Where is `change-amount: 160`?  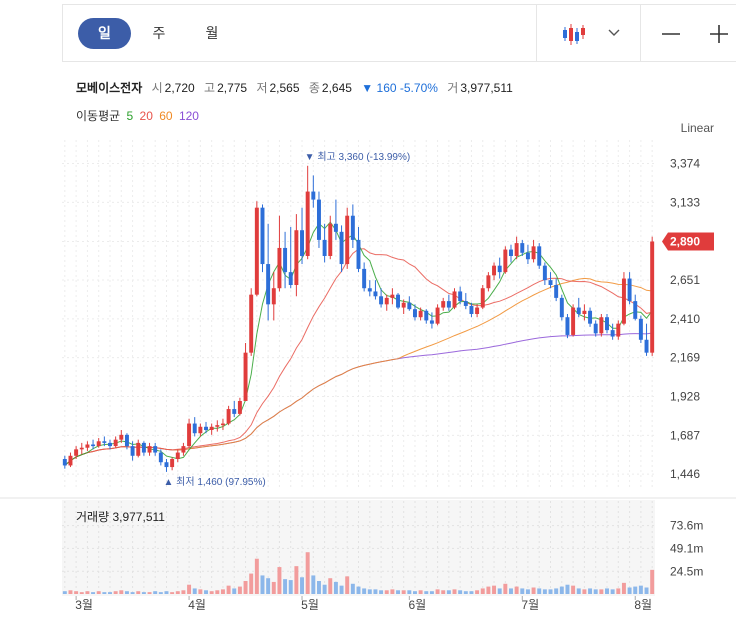 change-amount: 160 is located at coordinates (386, 88).